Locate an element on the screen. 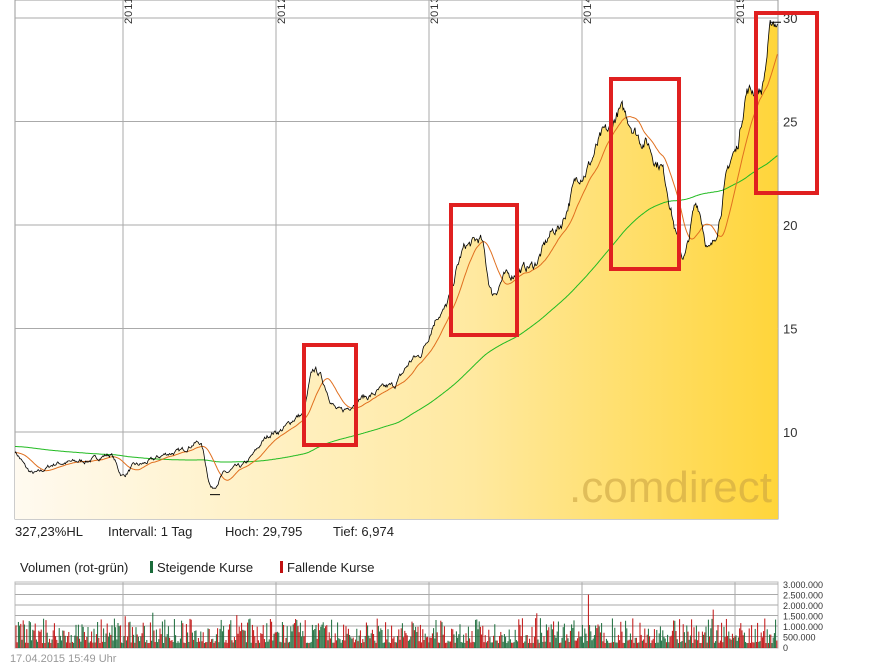 The height and width of the screenshot is (669, 895). y-tick-label: 10 is located at coordinates (790, 432).